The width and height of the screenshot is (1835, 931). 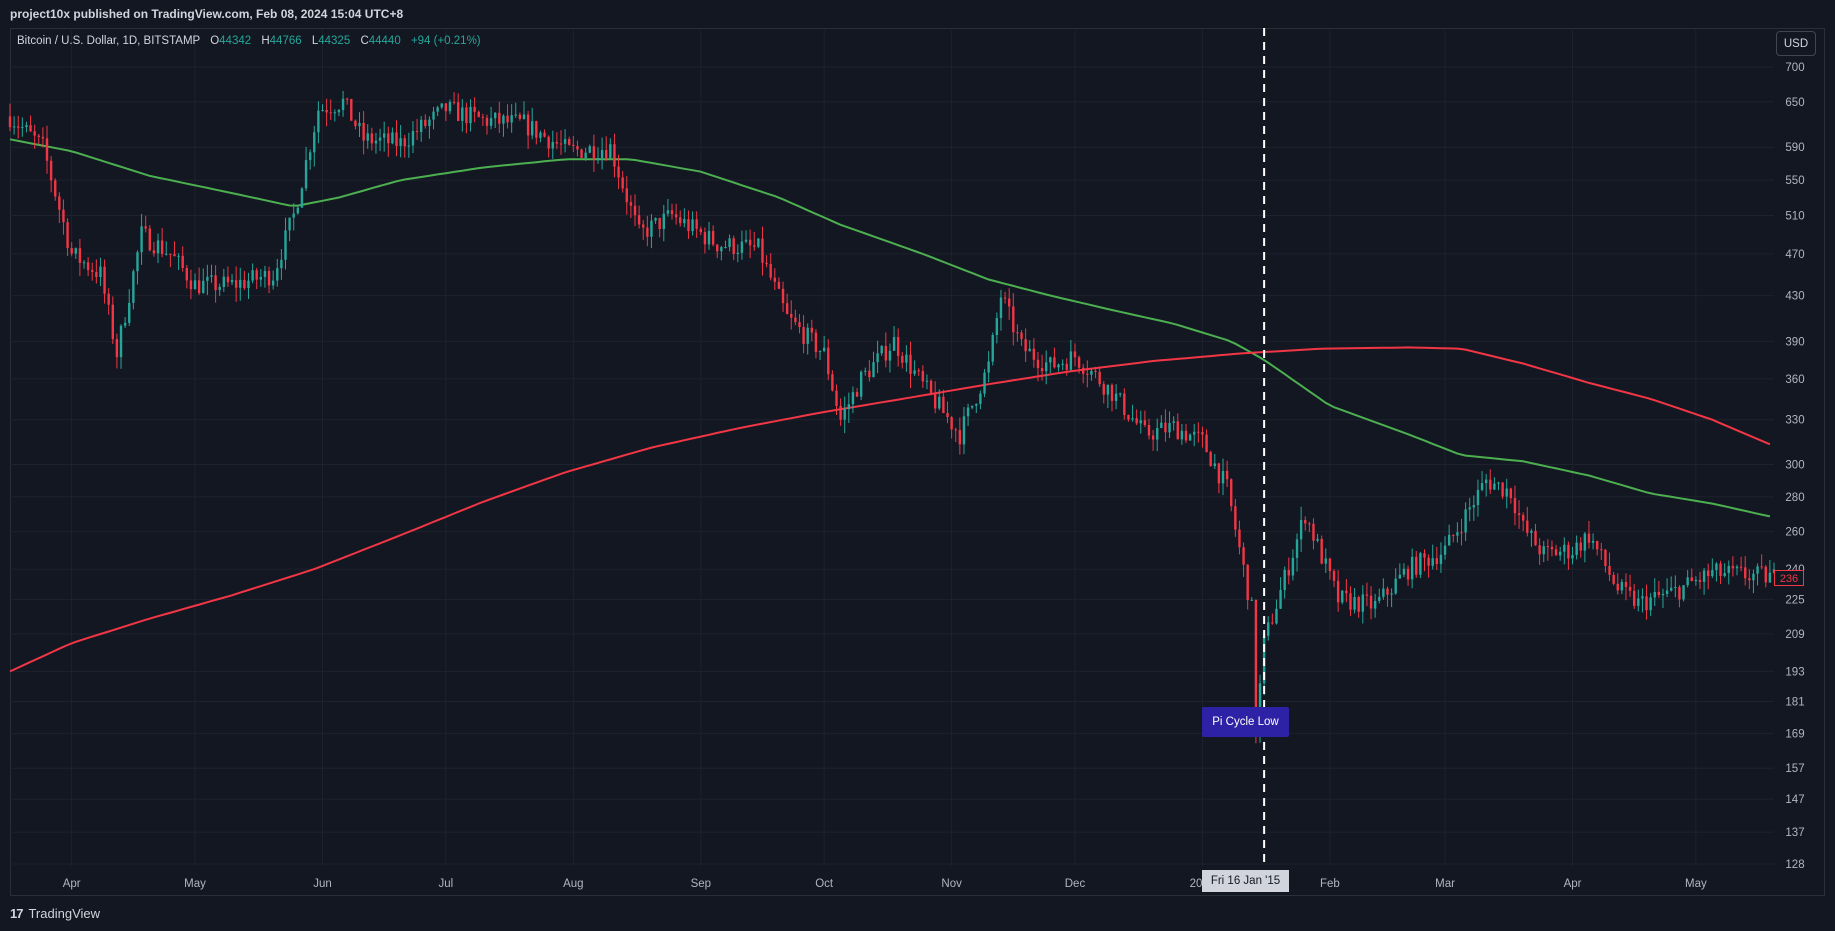 What do you see at coordinates (64, 913) in the screenshot?
I see `brand-name: TradingView` at bounding box center [64, 913].